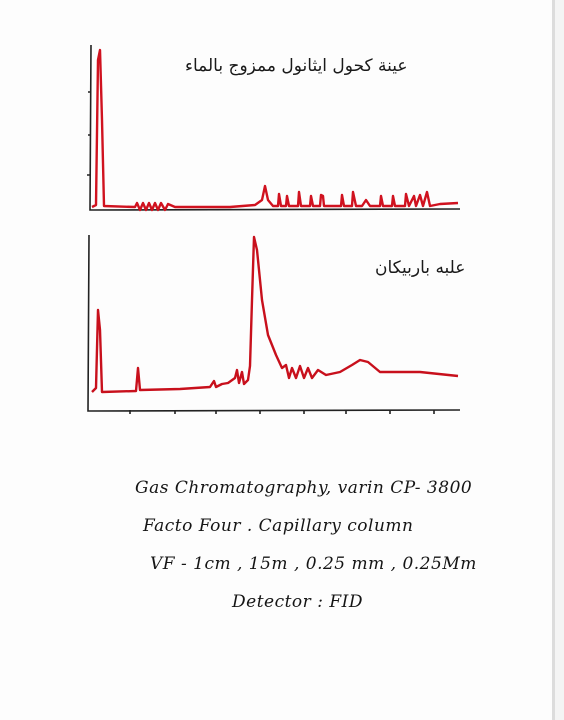 Image resolution: width=564 pixels, height=720 pixels. I want to click on note: Detector : FID, so click(297, 602).